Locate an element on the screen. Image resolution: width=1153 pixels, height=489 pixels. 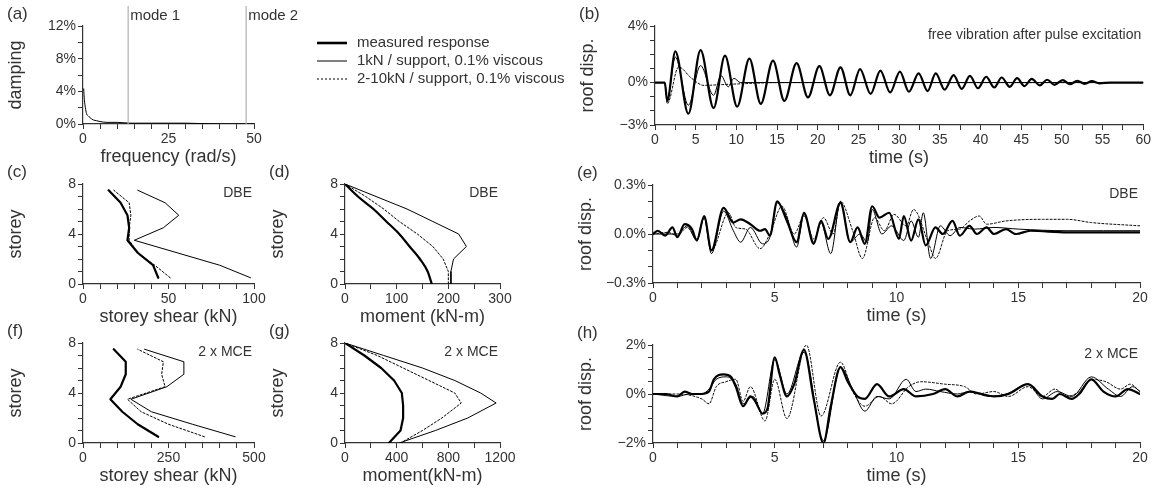
x-tick-label: 250 is located at coordinates (168, 457).